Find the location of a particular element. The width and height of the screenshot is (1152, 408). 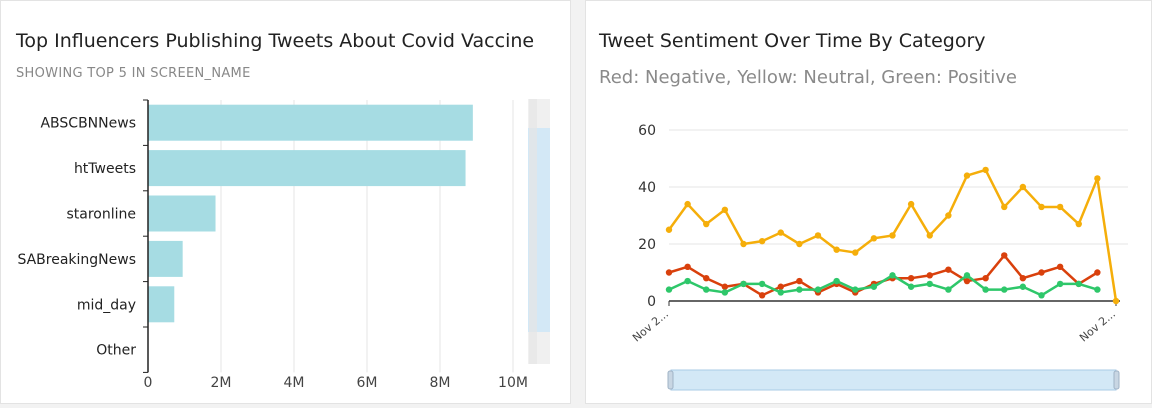

category-label: ABSCBNNews is located at coordinates (88, 124).